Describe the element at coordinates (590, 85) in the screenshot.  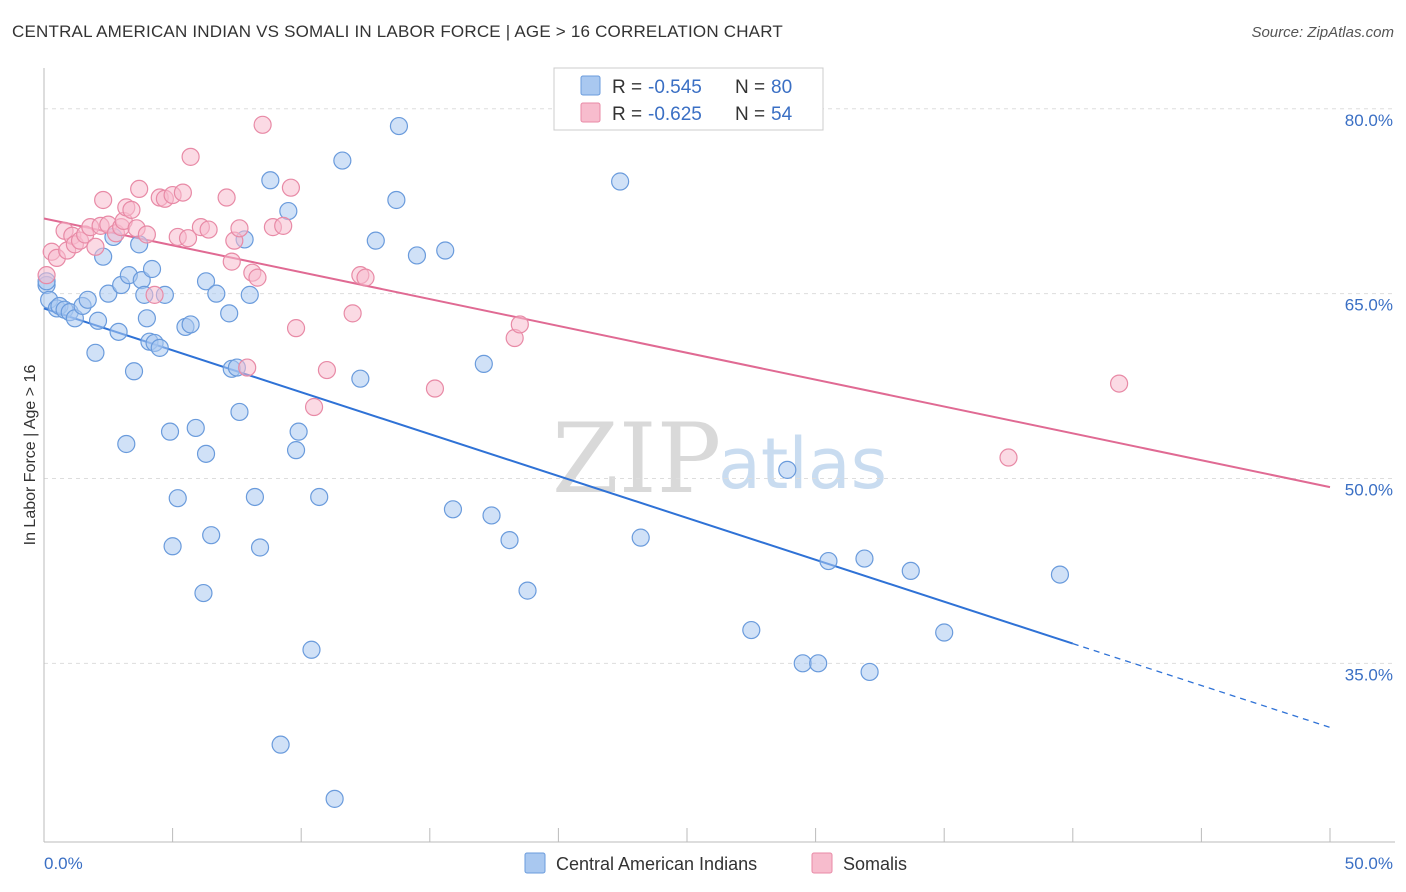
I see `legend-swatch-central-american-indians` at that location.